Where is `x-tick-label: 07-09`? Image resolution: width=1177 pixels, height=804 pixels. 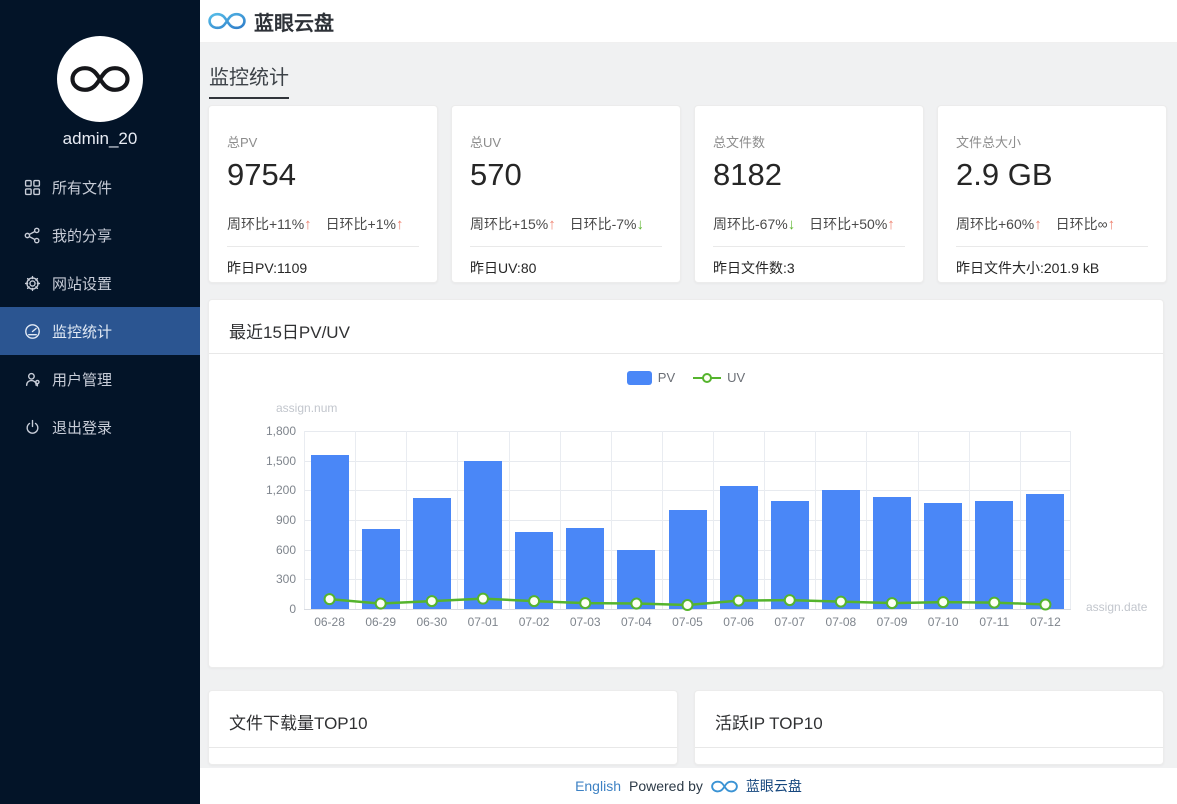
x-tick-label: 07-09 is located at coordinates (892, 622).